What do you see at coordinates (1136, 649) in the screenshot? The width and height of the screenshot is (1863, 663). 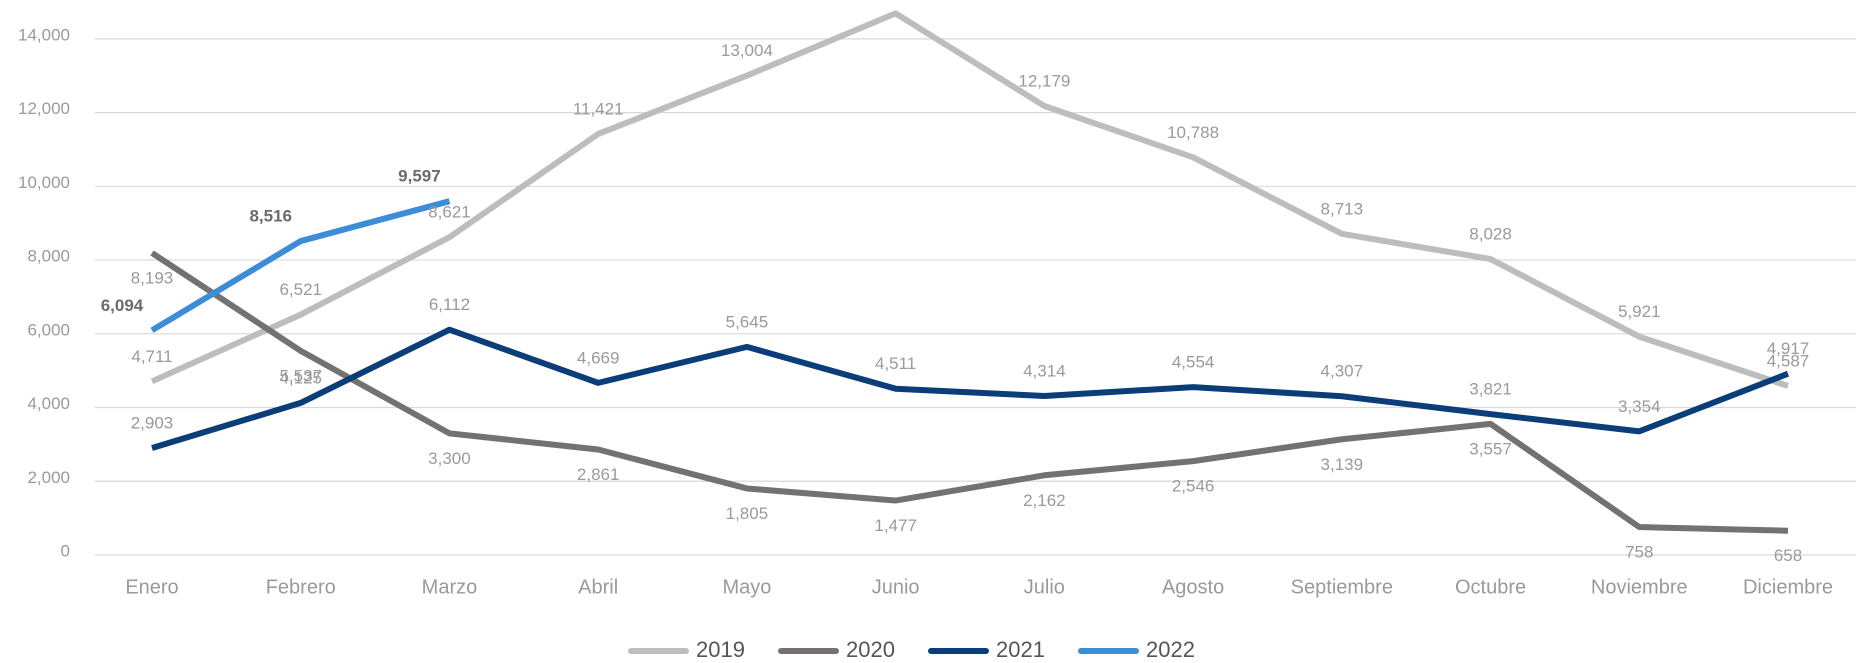 I see `legend-item: 2022` at bounding box center [1136, 649].